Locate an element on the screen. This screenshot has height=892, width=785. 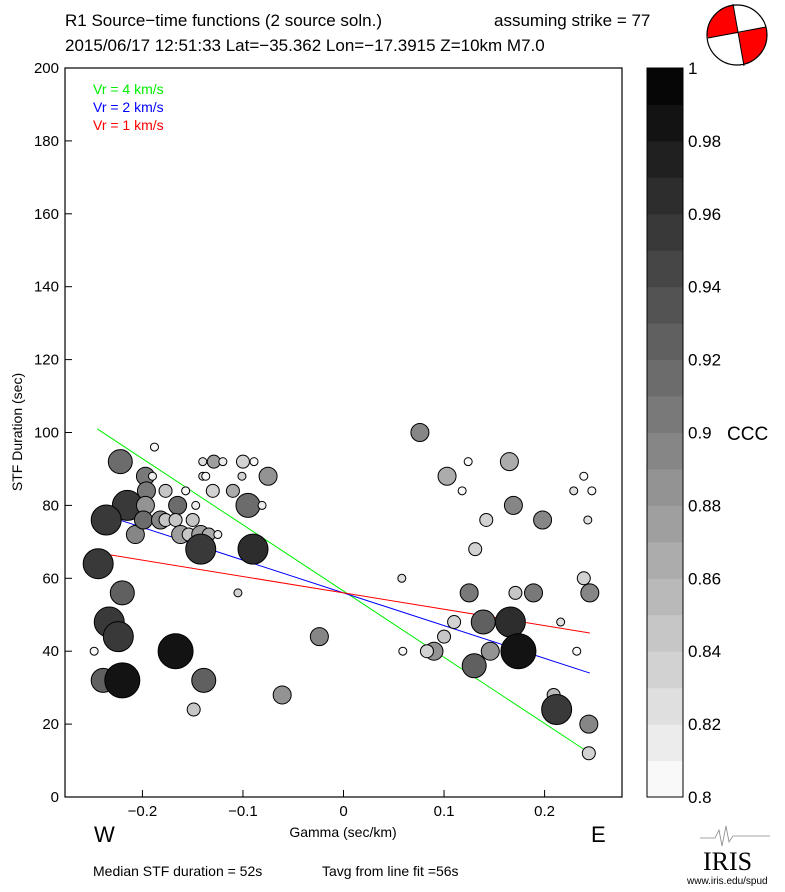
colorbar-tick-label: 0.98 is located at coordinates (704, 141).